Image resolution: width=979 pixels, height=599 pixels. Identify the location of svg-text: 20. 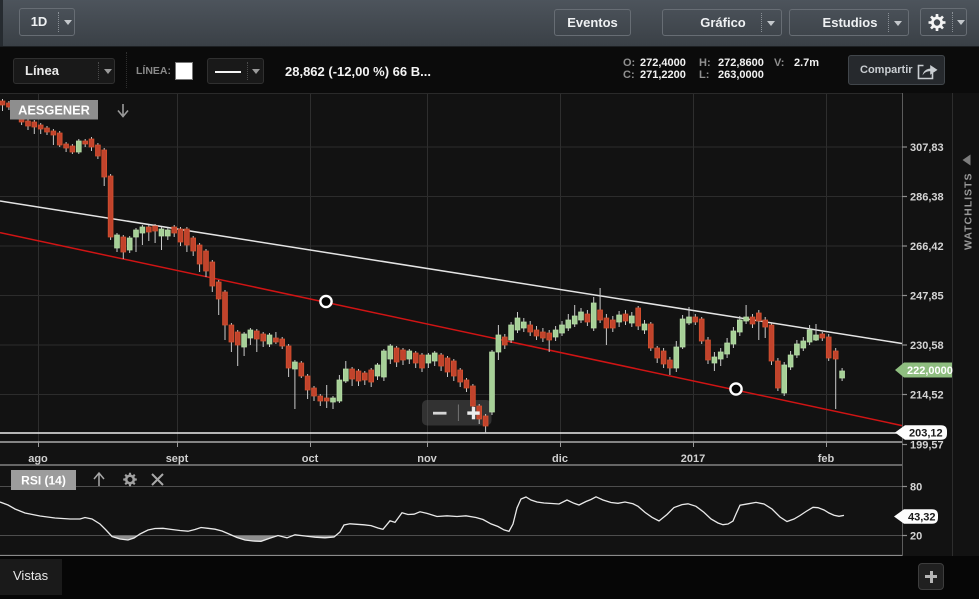
(916, 537).